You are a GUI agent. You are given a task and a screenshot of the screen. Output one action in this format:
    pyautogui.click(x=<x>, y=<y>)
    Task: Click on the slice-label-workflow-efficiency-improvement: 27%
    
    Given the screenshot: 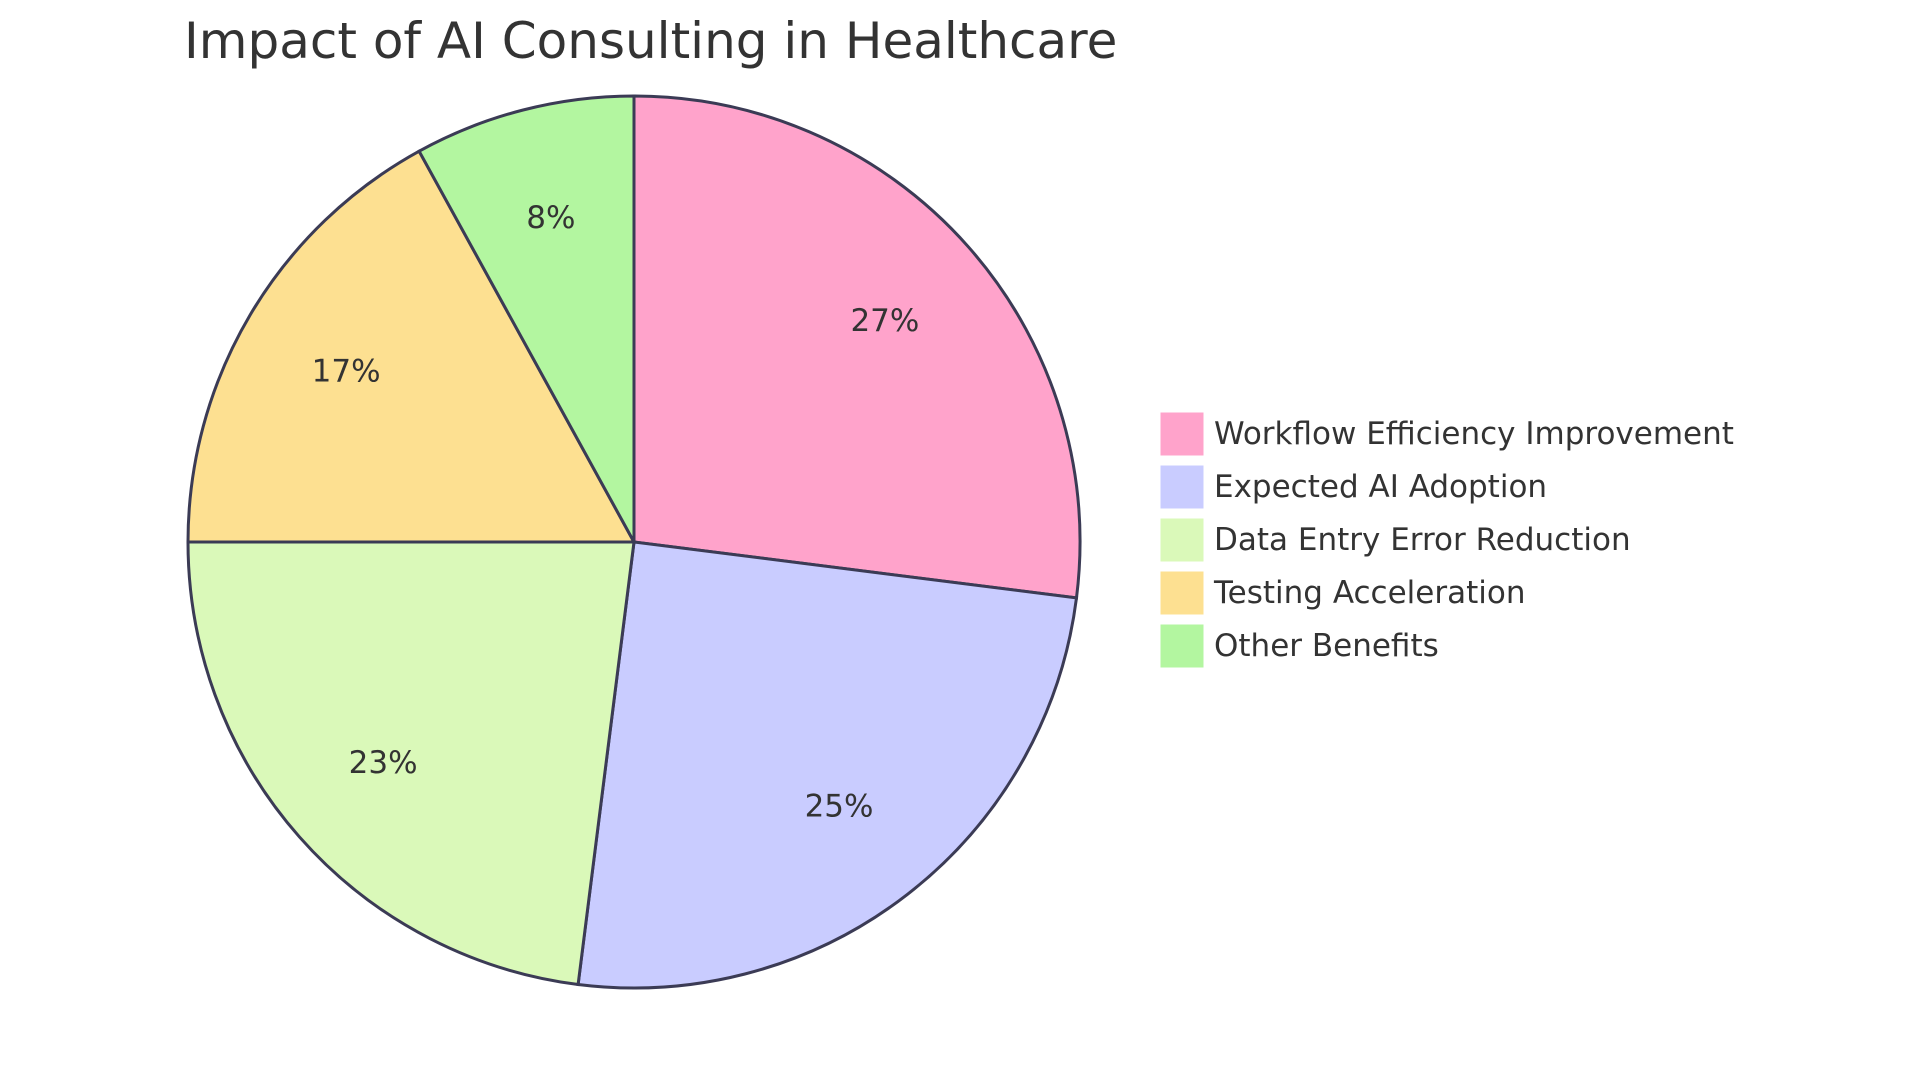 What is the action you would take?
    pyautogui.click(x=884, y=321)
    